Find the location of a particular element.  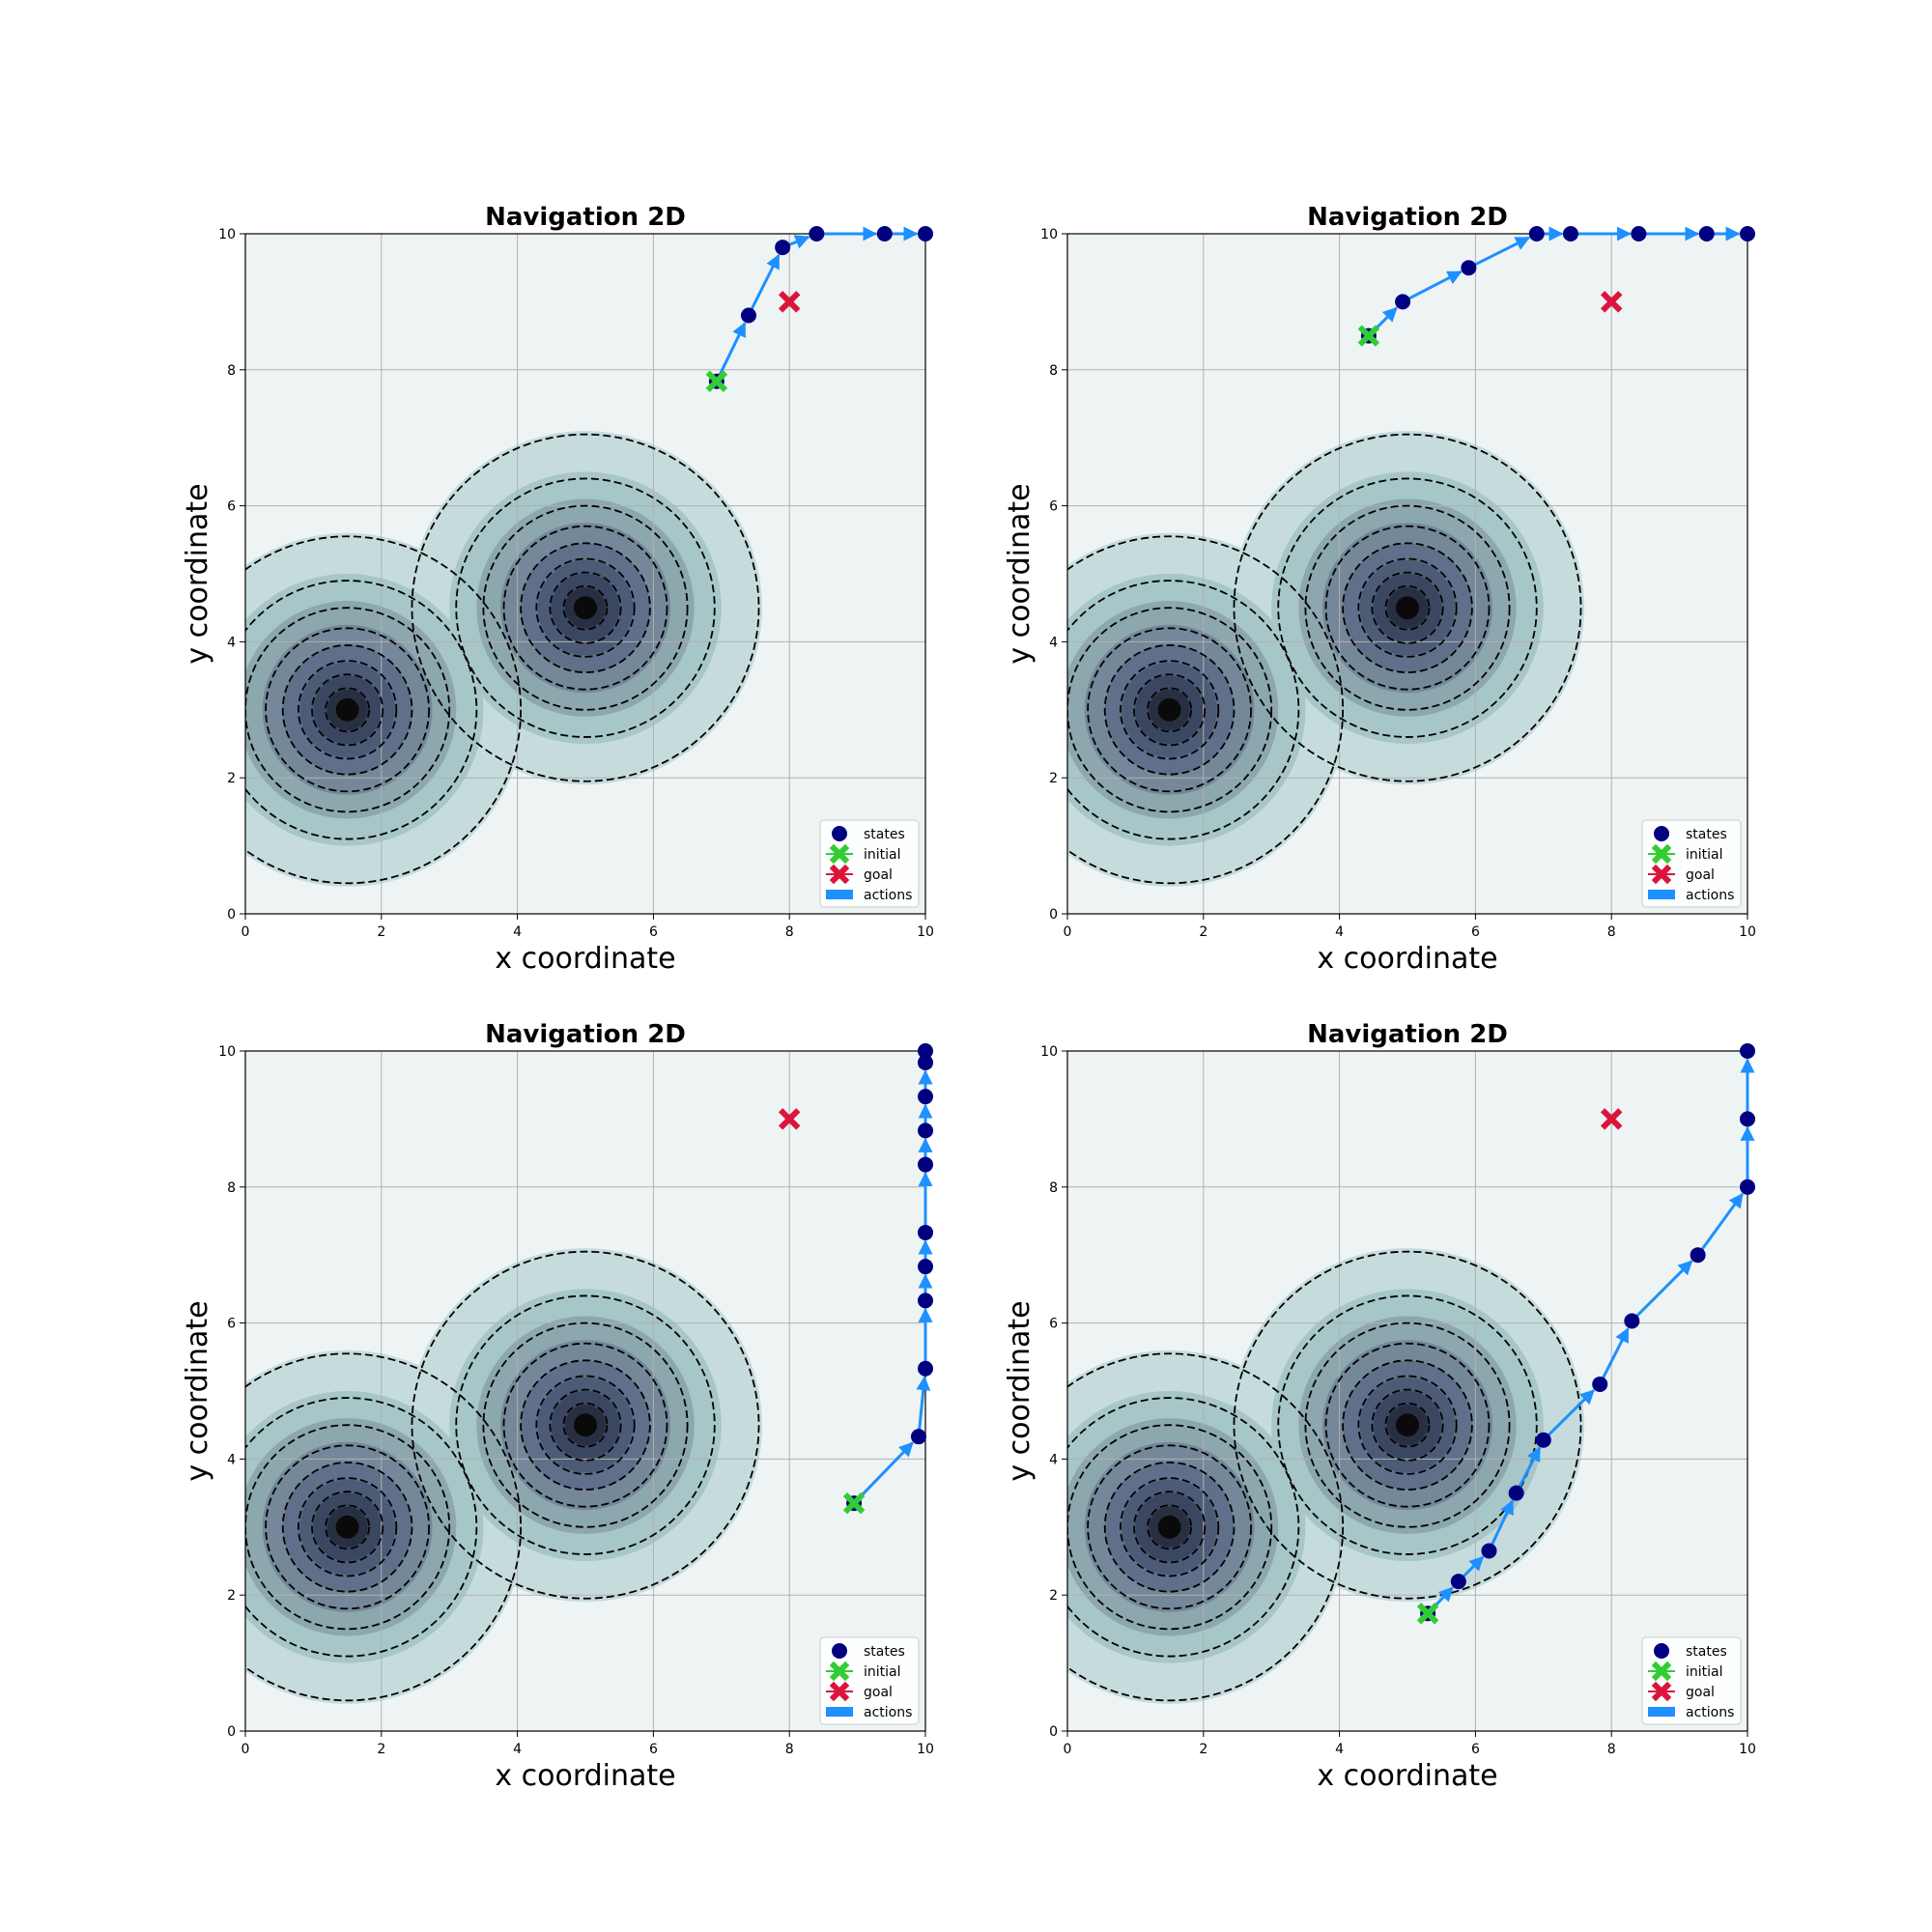

legend-goal-icon is located at coordinates (1661, 874).